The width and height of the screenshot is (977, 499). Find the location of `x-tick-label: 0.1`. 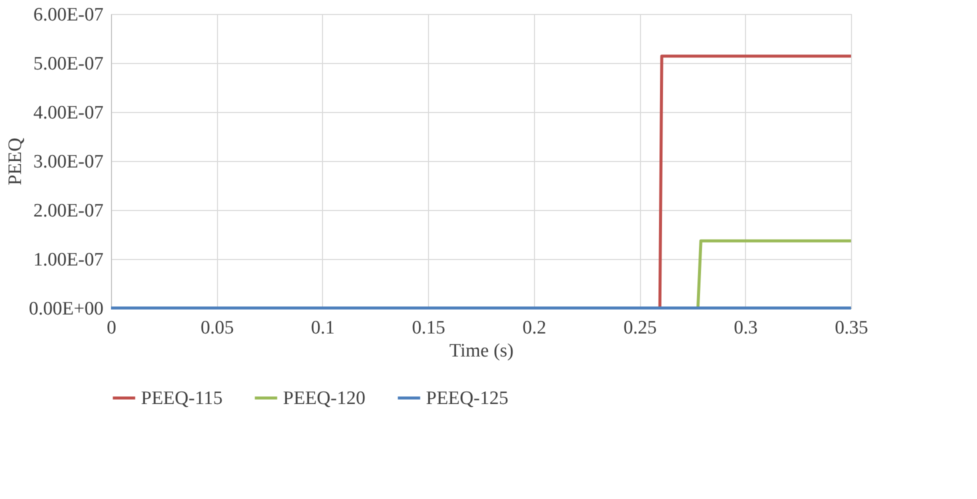

x-tick-label: 0.1 is located at coordinates (323, 328).